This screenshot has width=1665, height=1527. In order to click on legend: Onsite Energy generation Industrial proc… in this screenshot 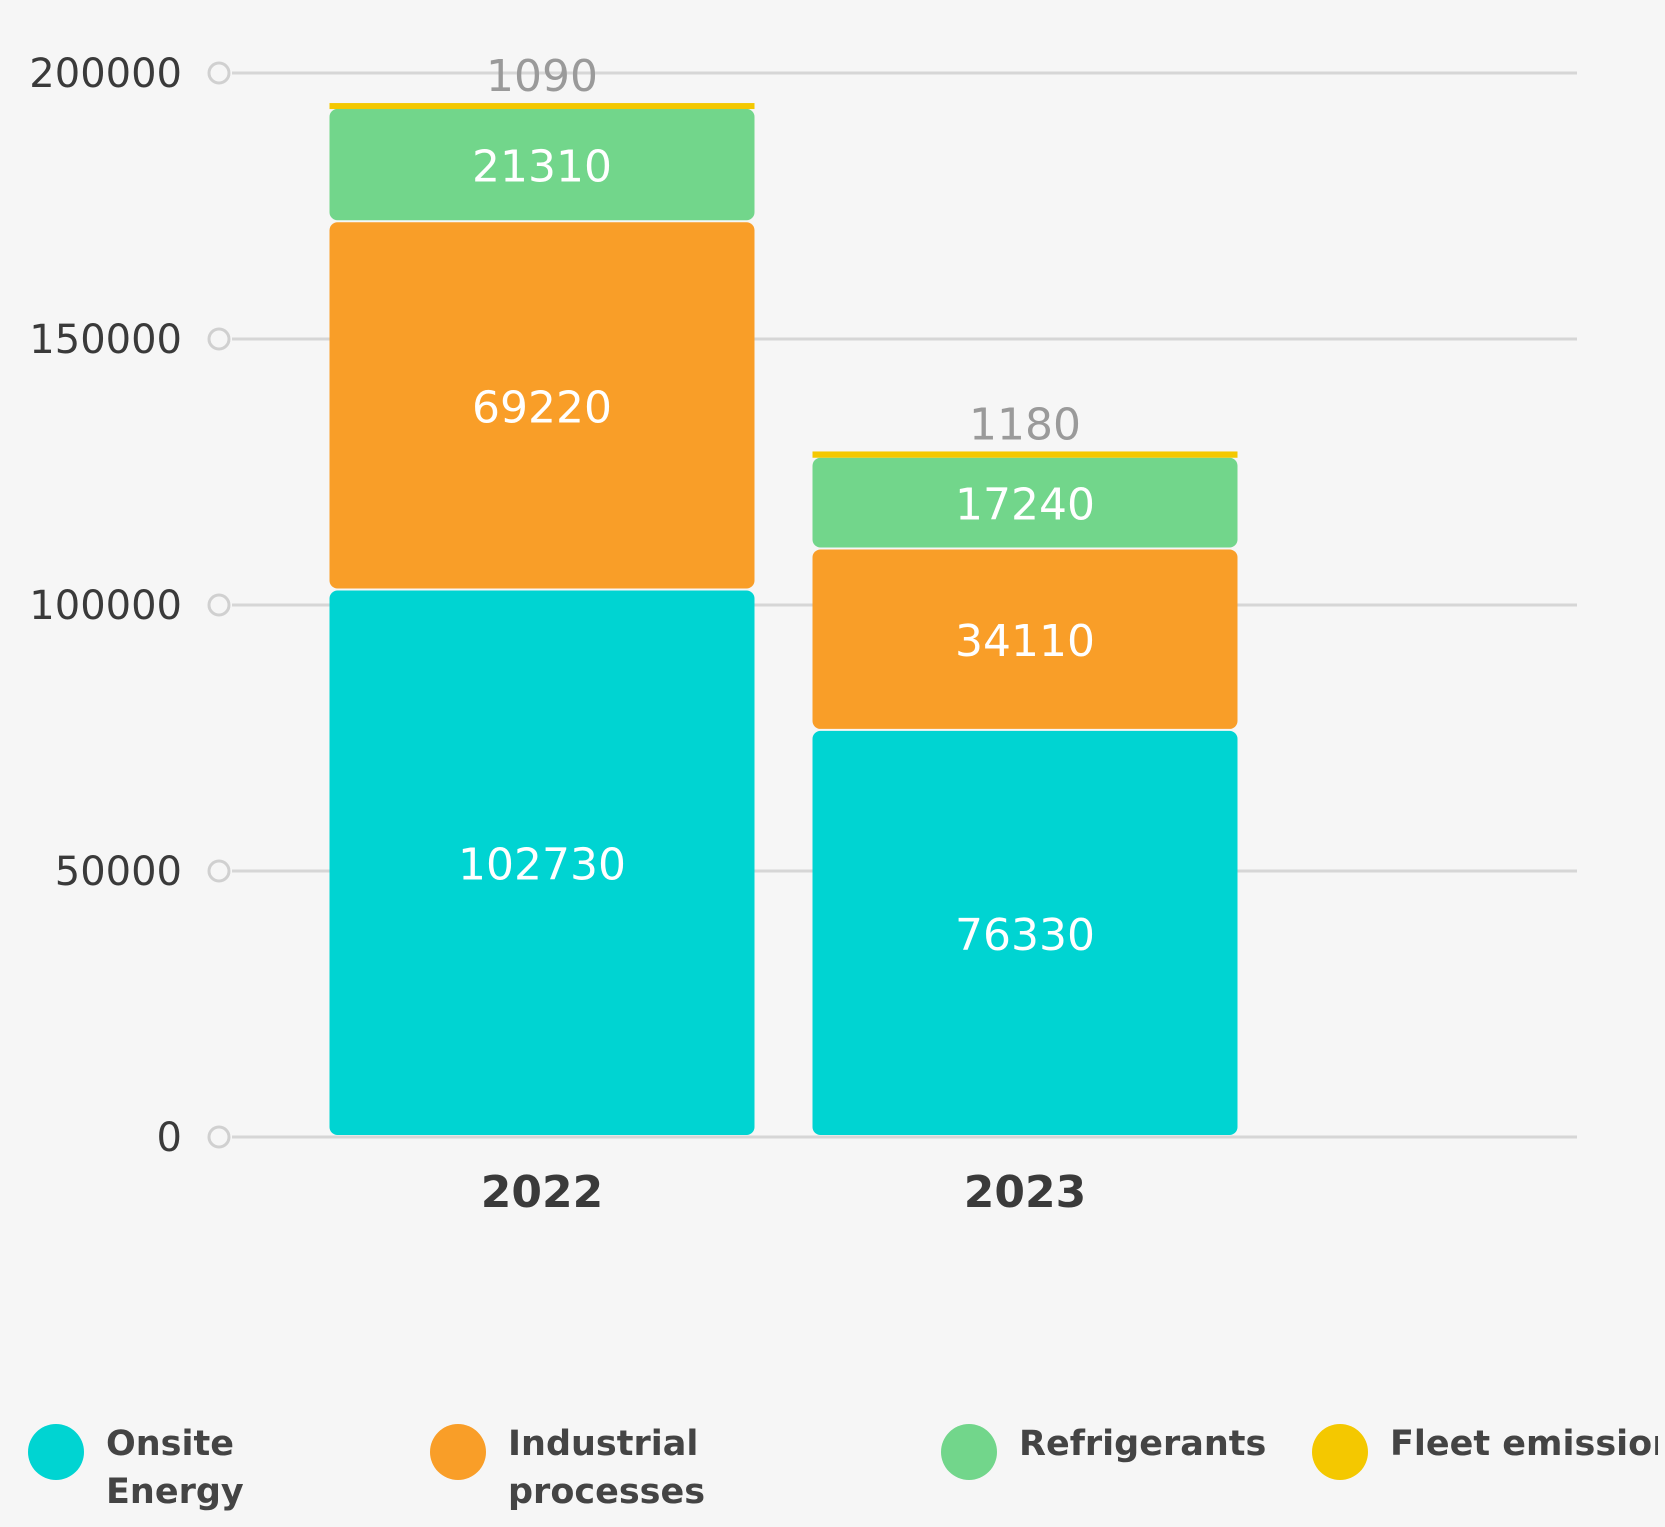, I will do `click(843, 1470)`.